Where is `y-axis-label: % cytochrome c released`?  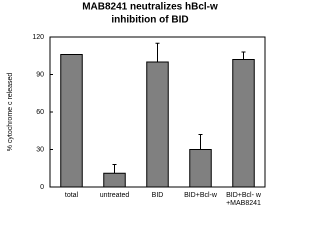 y-axis-label: % cytochrome c released is located at coordinates (10, 112).